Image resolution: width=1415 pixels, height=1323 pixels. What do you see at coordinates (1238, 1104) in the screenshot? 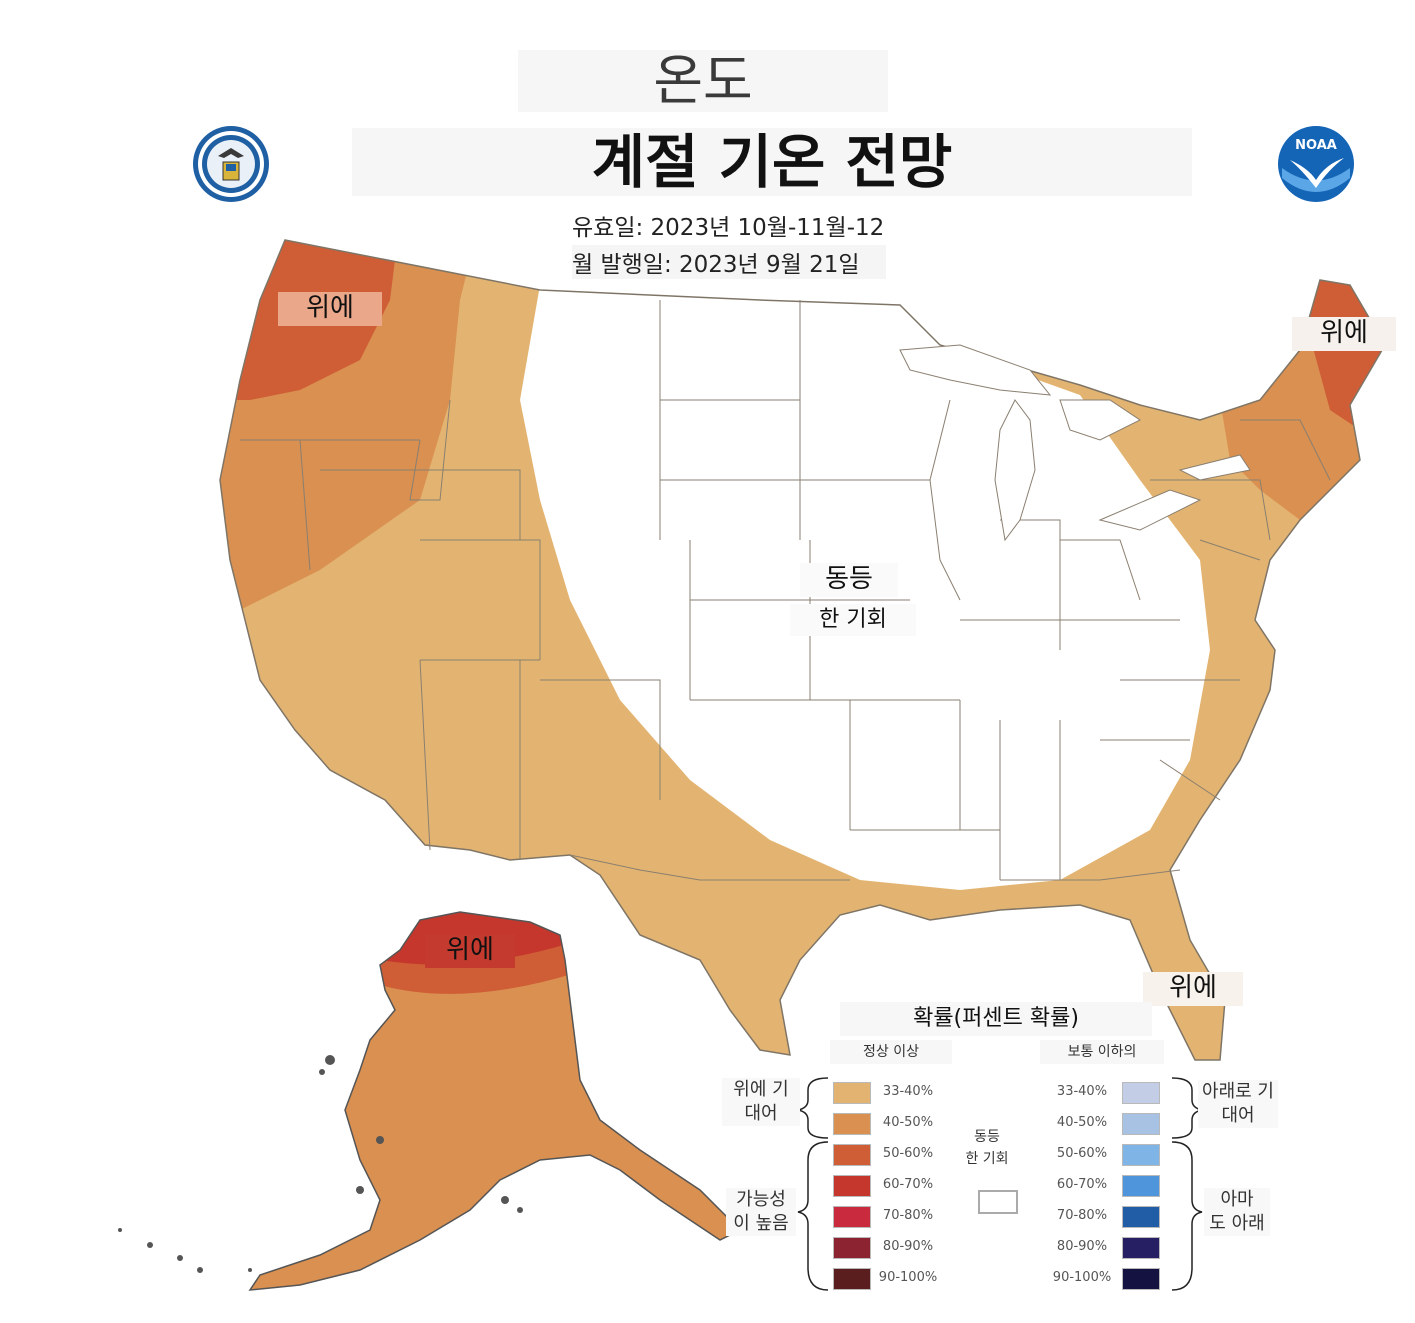
I see `leaning-below-label: 아래로 기 대어` at bounding box center [1238, 1104].